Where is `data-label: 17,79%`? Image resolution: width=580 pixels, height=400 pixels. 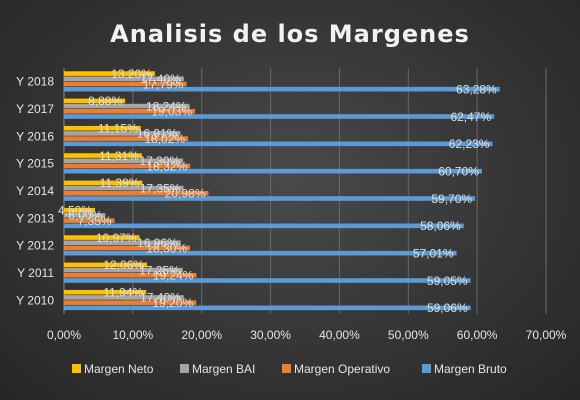 data-label: 17,79% is located at coordinates (163, 84).